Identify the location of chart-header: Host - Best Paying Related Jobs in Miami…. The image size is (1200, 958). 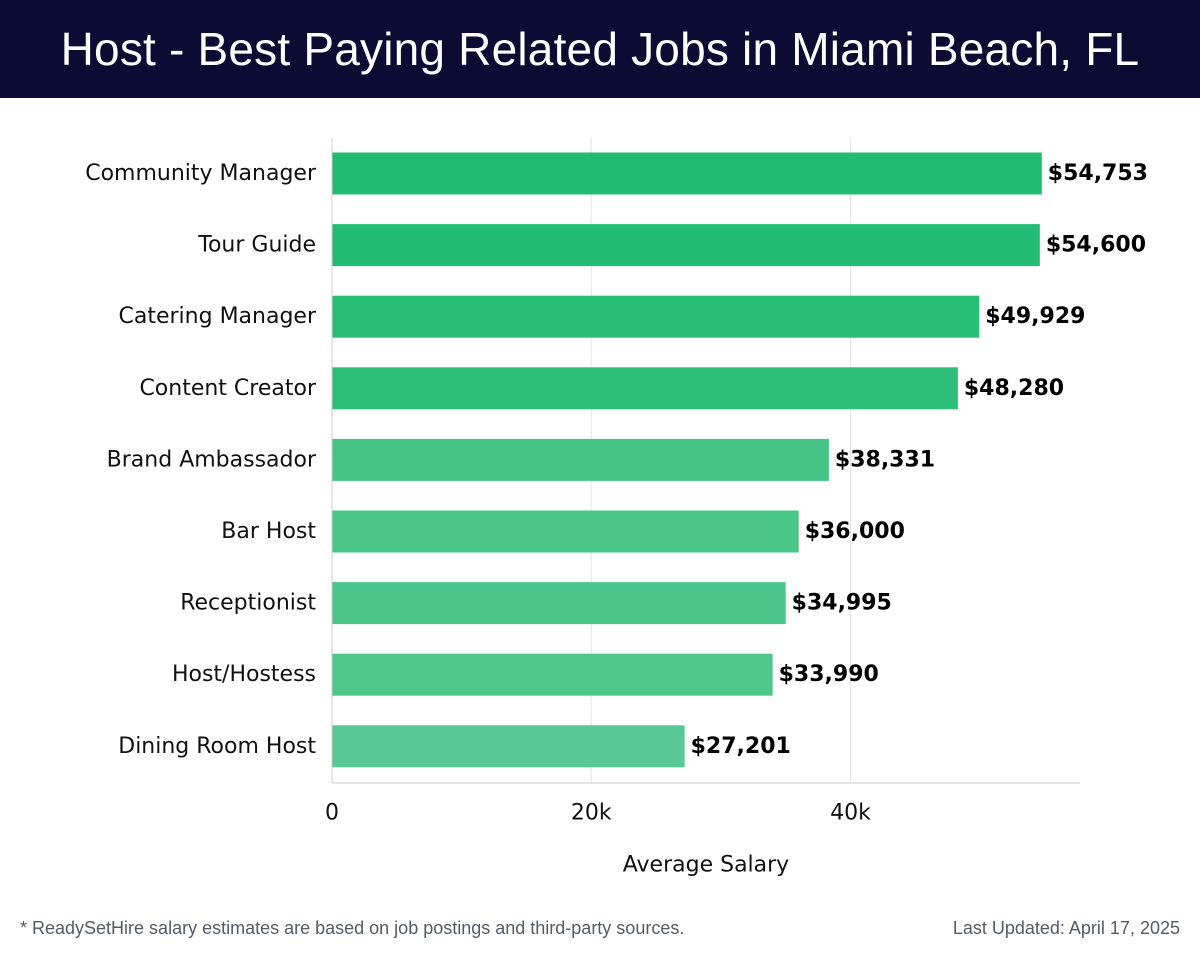
(600, 49).